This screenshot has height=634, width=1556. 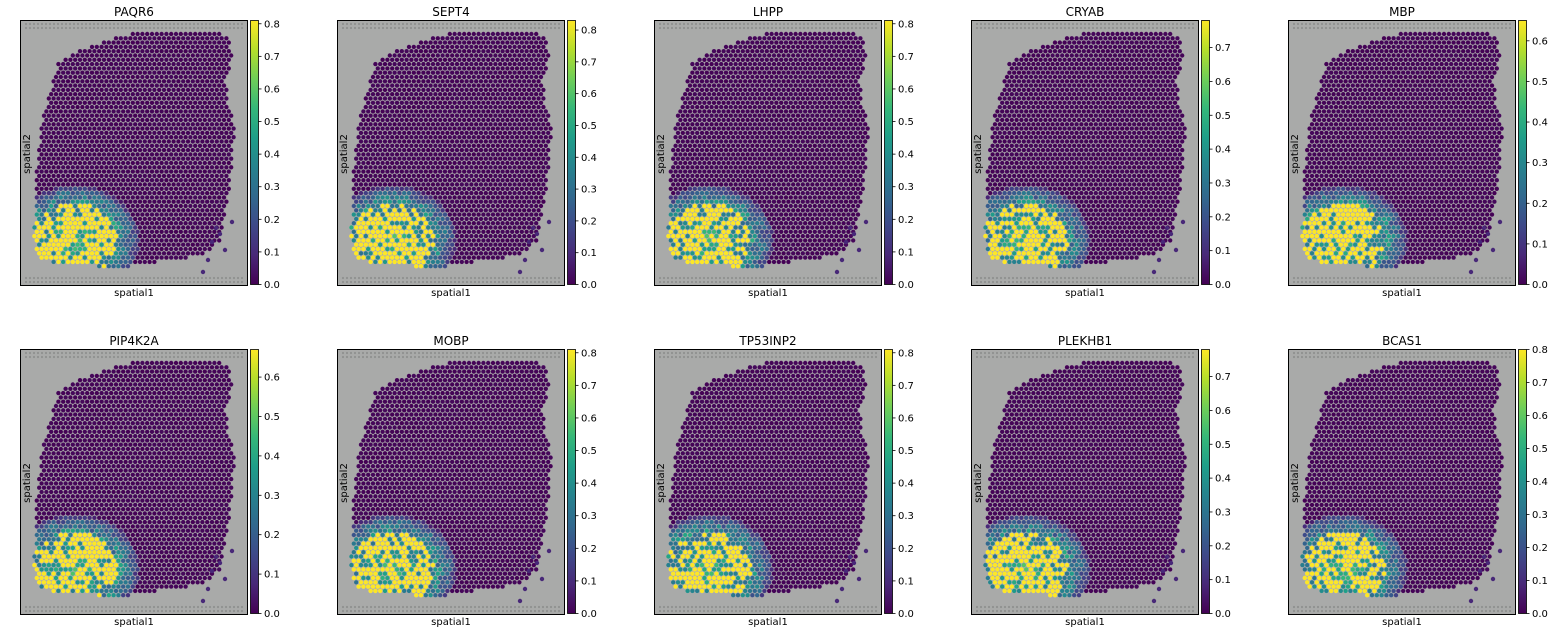 I want to click on spot-group, so click(x=134, y=153).